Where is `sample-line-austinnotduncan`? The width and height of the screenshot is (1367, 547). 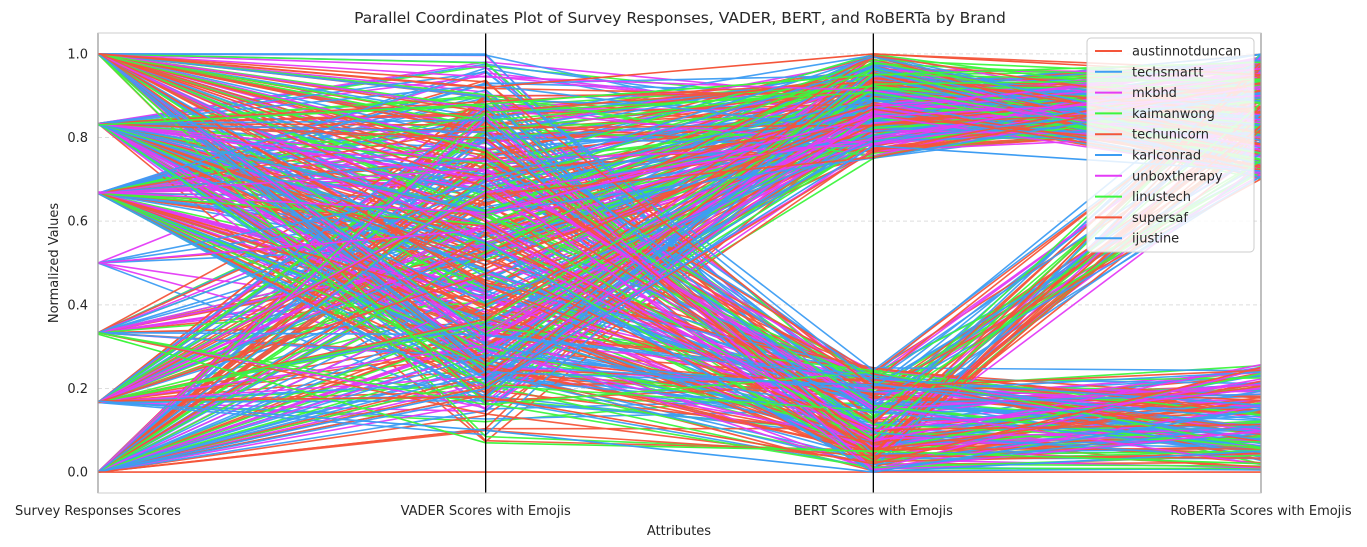
sample-line-austinnotduncan is located at coordinates (679, 71).